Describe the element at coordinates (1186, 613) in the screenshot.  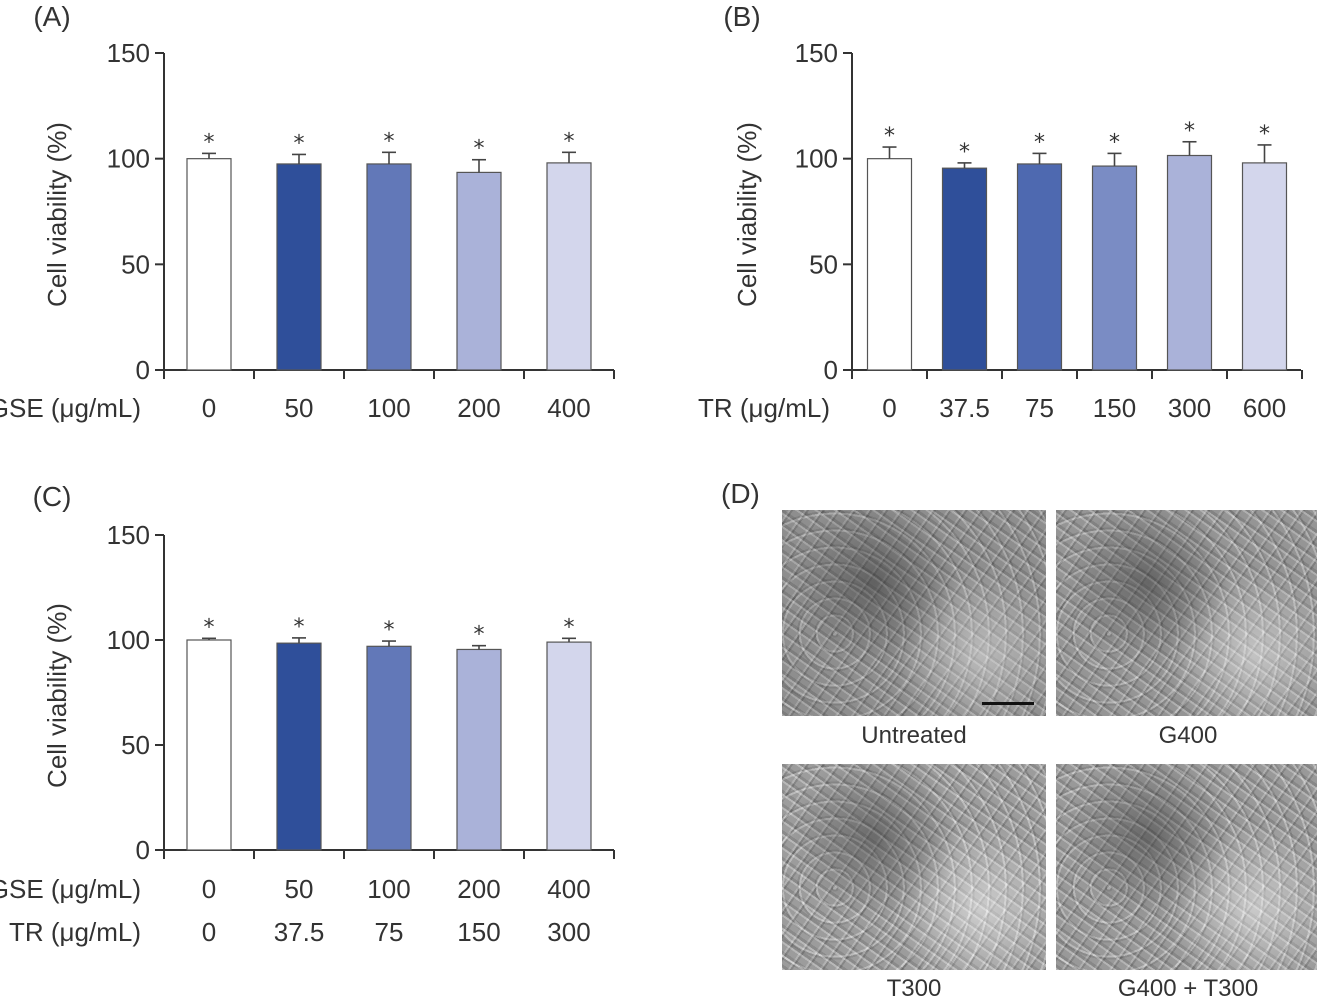
I see `micrograph-g400` at that location.